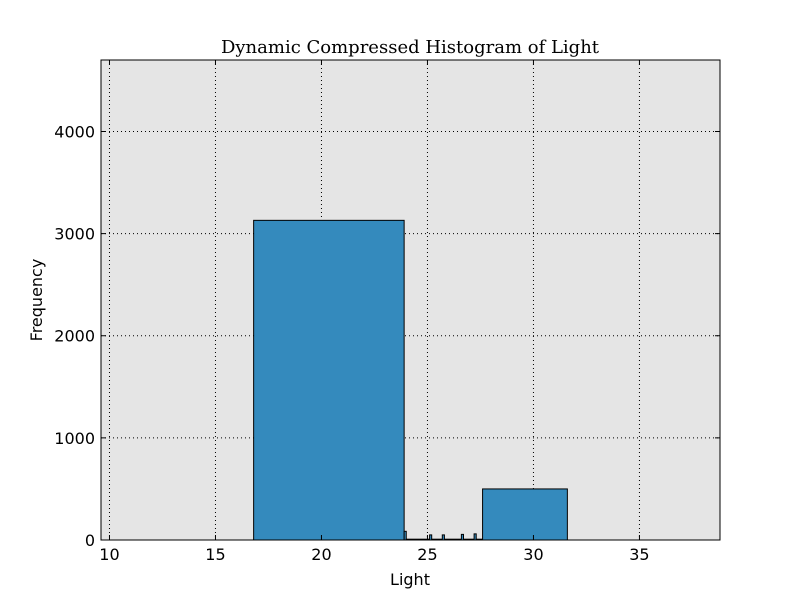 Image resolution: width=800 pixels, height=605 pixels. Describe the element at coordinates (639, 554) in the screenshot. I see `x-tick-label: 35` at that location.